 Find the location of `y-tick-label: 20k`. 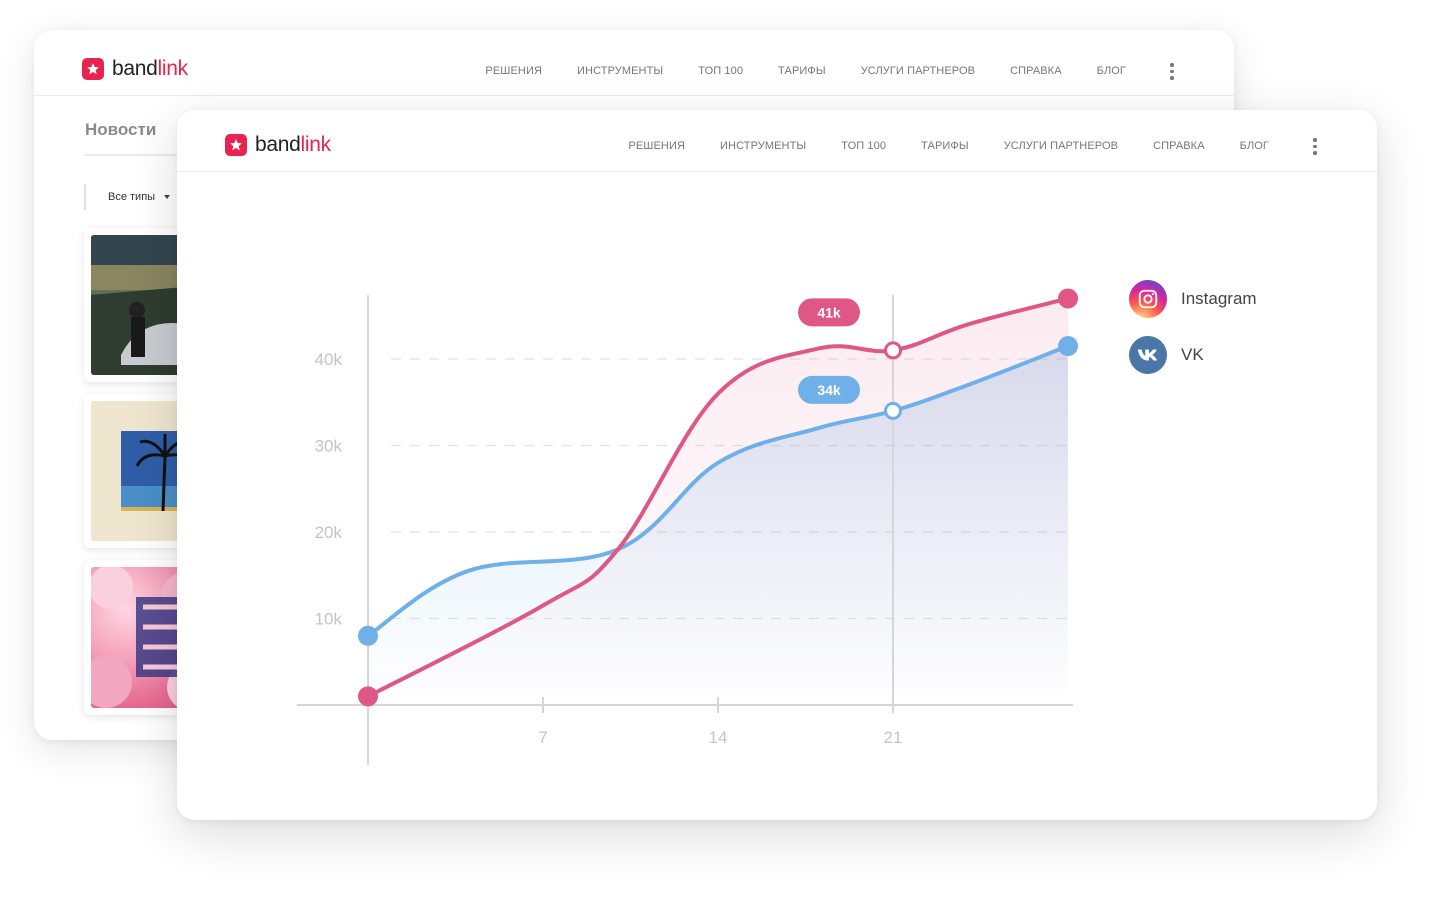

y-tick-label: 20k is located at coordinates (329, 532).